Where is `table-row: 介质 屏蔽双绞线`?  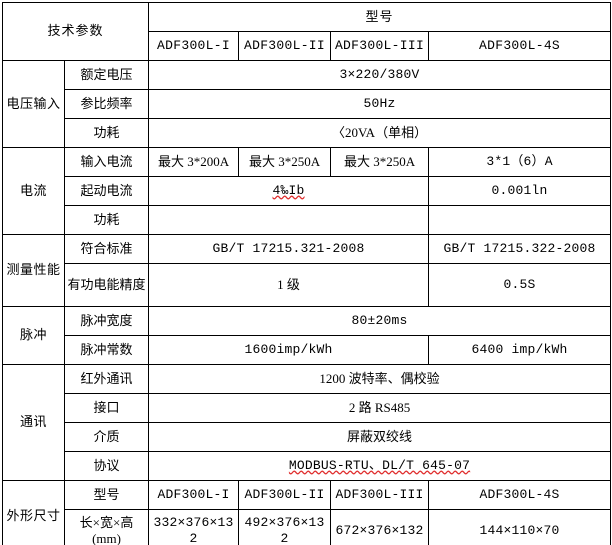
table-row: 介质 屏蔽双绞线 is located at coordinates (307, 437).